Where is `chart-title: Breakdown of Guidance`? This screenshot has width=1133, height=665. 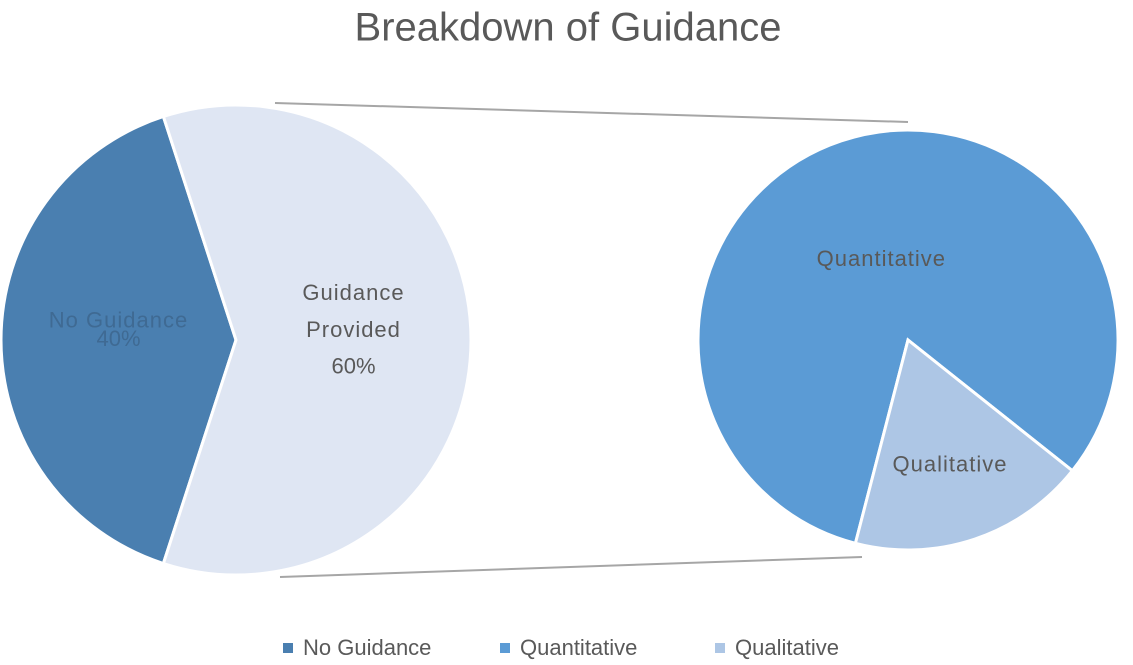 chart-title: Breakdown of Guidance is located at coordinates (568, 28).